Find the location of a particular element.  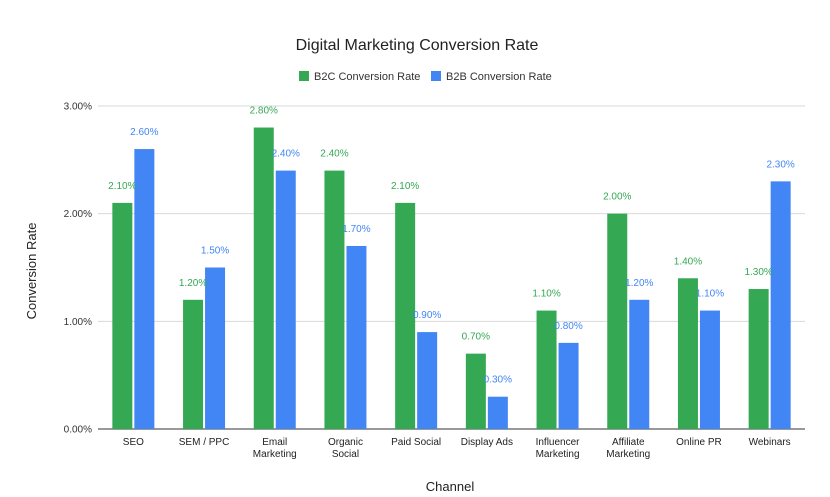

data-label: 2.80% is located at coordinates (264, 111).